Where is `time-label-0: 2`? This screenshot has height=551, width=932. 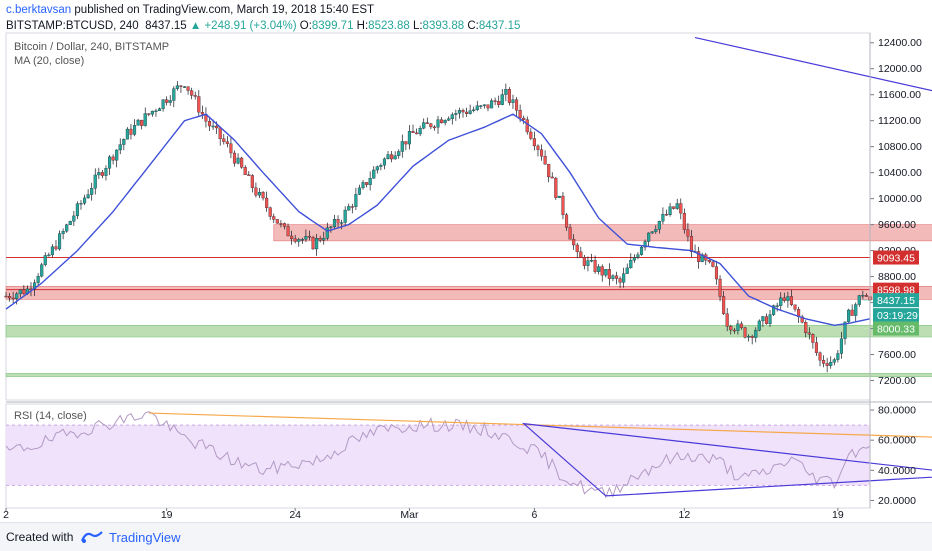
time-label-0: 2 is located at coordinates (6, 515).